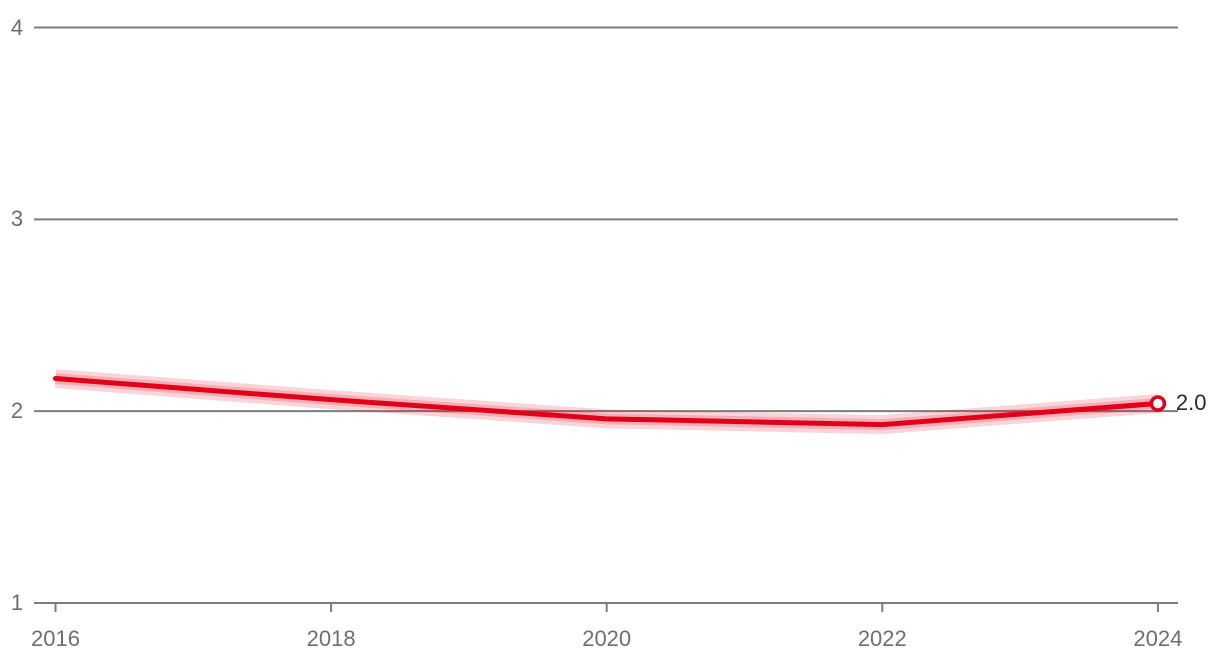 Image resolution: width=1220 pixels, height=670 pixels. I want to click on x-axis-label-2018: 2018, so click(331, 638).